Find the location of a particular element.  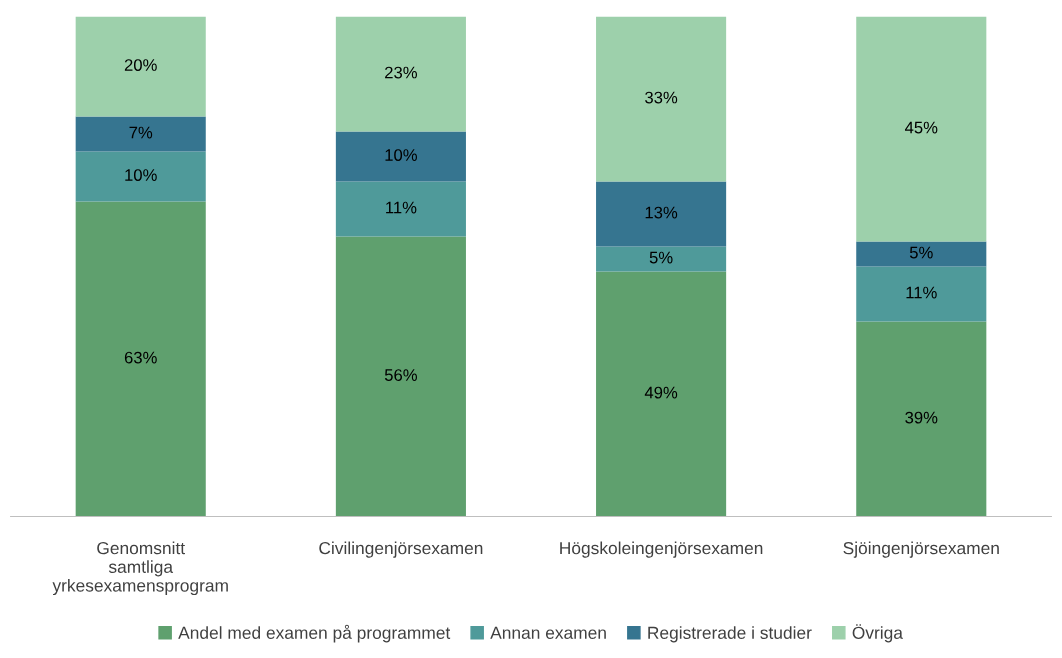

x-tick-label: Sjöingenjörsexamen is located at coordinates (921, 549).